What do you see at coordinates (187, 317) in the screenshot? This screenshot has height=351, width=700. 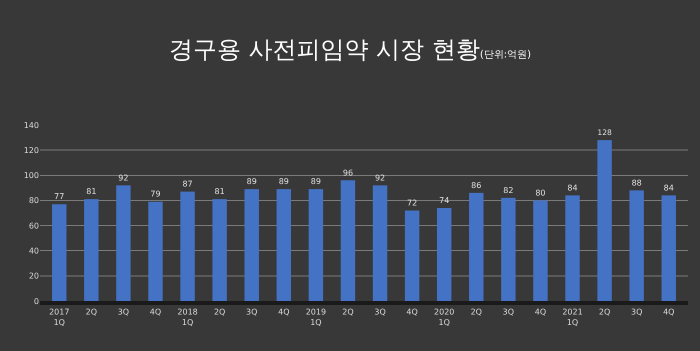 I see `x-tick-label: 2018 1Q` at bounding box center [187, 317].